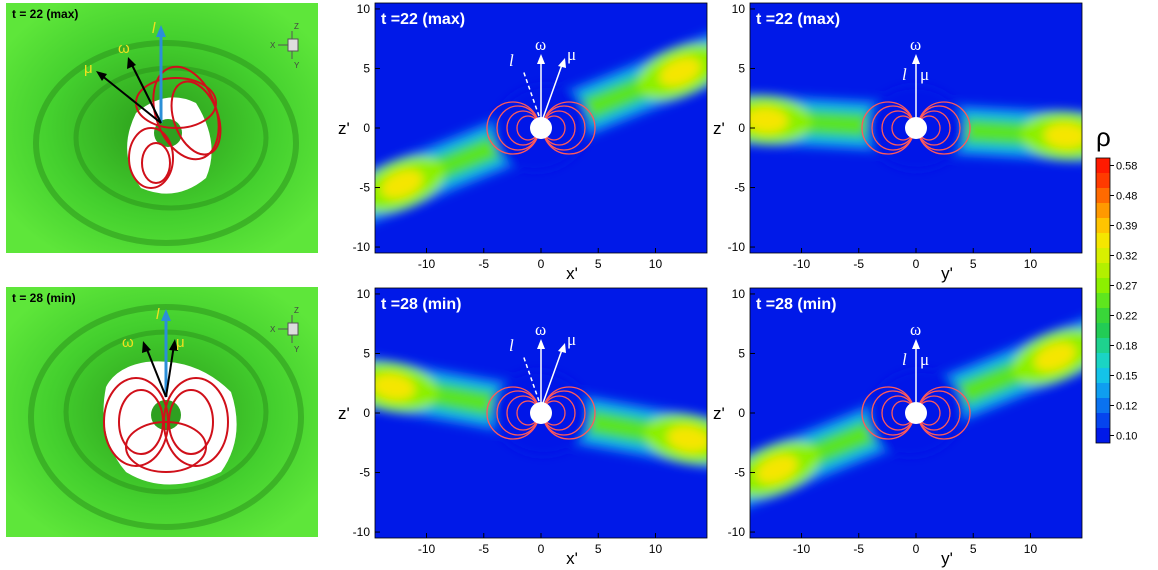 This screenshot has width=1158, height=570. What do you see at coordinates (1126, 437) in the screenshot?
I see `colorbar-tick-label: 0.10` at bounding box center [1126, 437].